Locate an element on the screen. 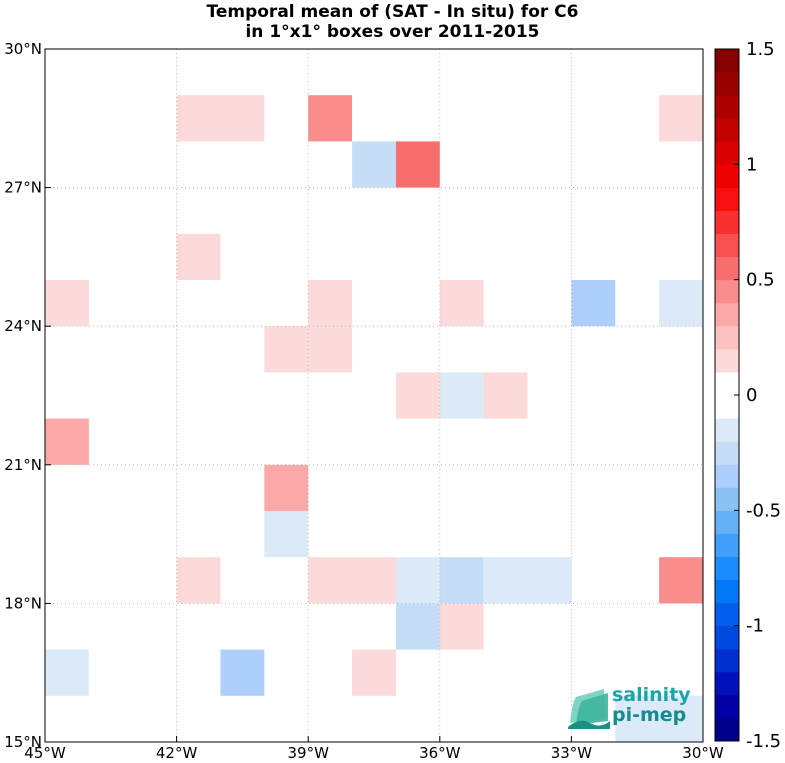 This screenshot has height=763, width=785. x-axis-ticks: 45°W 42°W 39°W 36°W 33°W 30°W is located at coordinates (374, 749).